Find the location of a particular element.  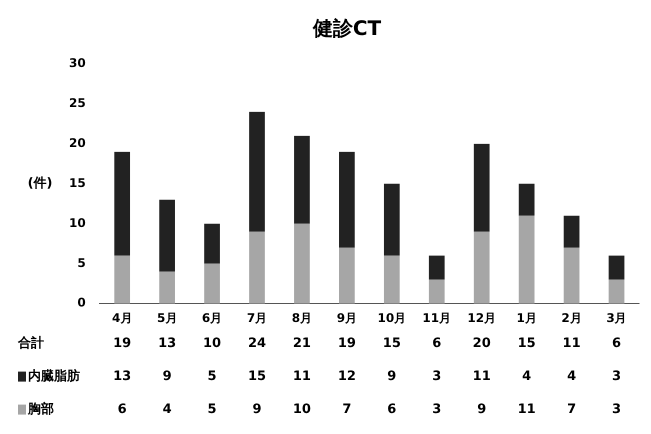

y-axis-title: (件) is located at coordinates (40, 184).